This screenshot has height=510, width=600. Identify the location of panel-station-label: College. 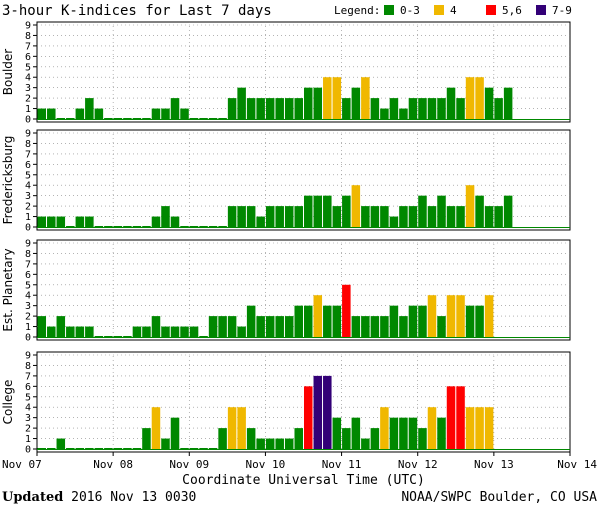
(8, 402).